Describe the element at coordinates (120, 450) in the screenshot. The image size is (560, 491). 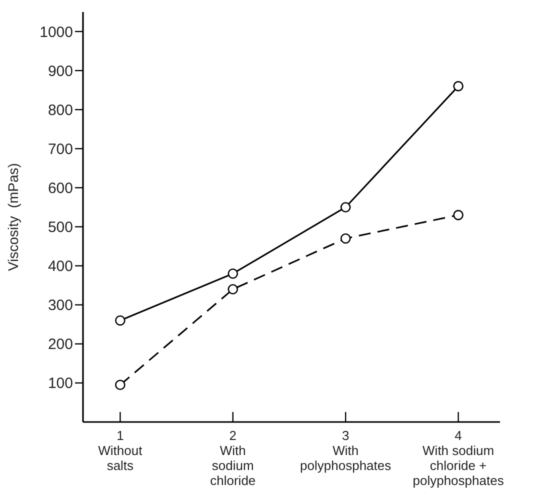
I see `x-tick-label: 1 Without salts` at that location.